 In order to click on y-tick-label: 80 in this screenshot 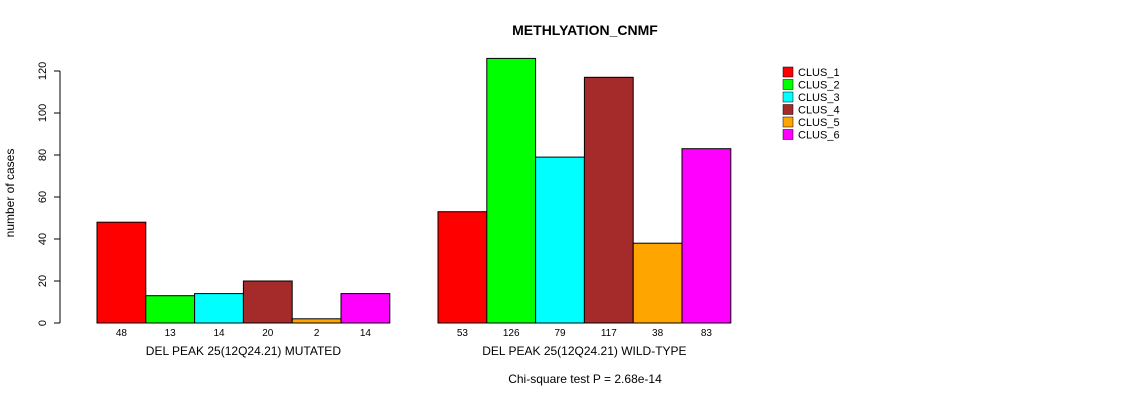, I will do `click(43, 155)`.